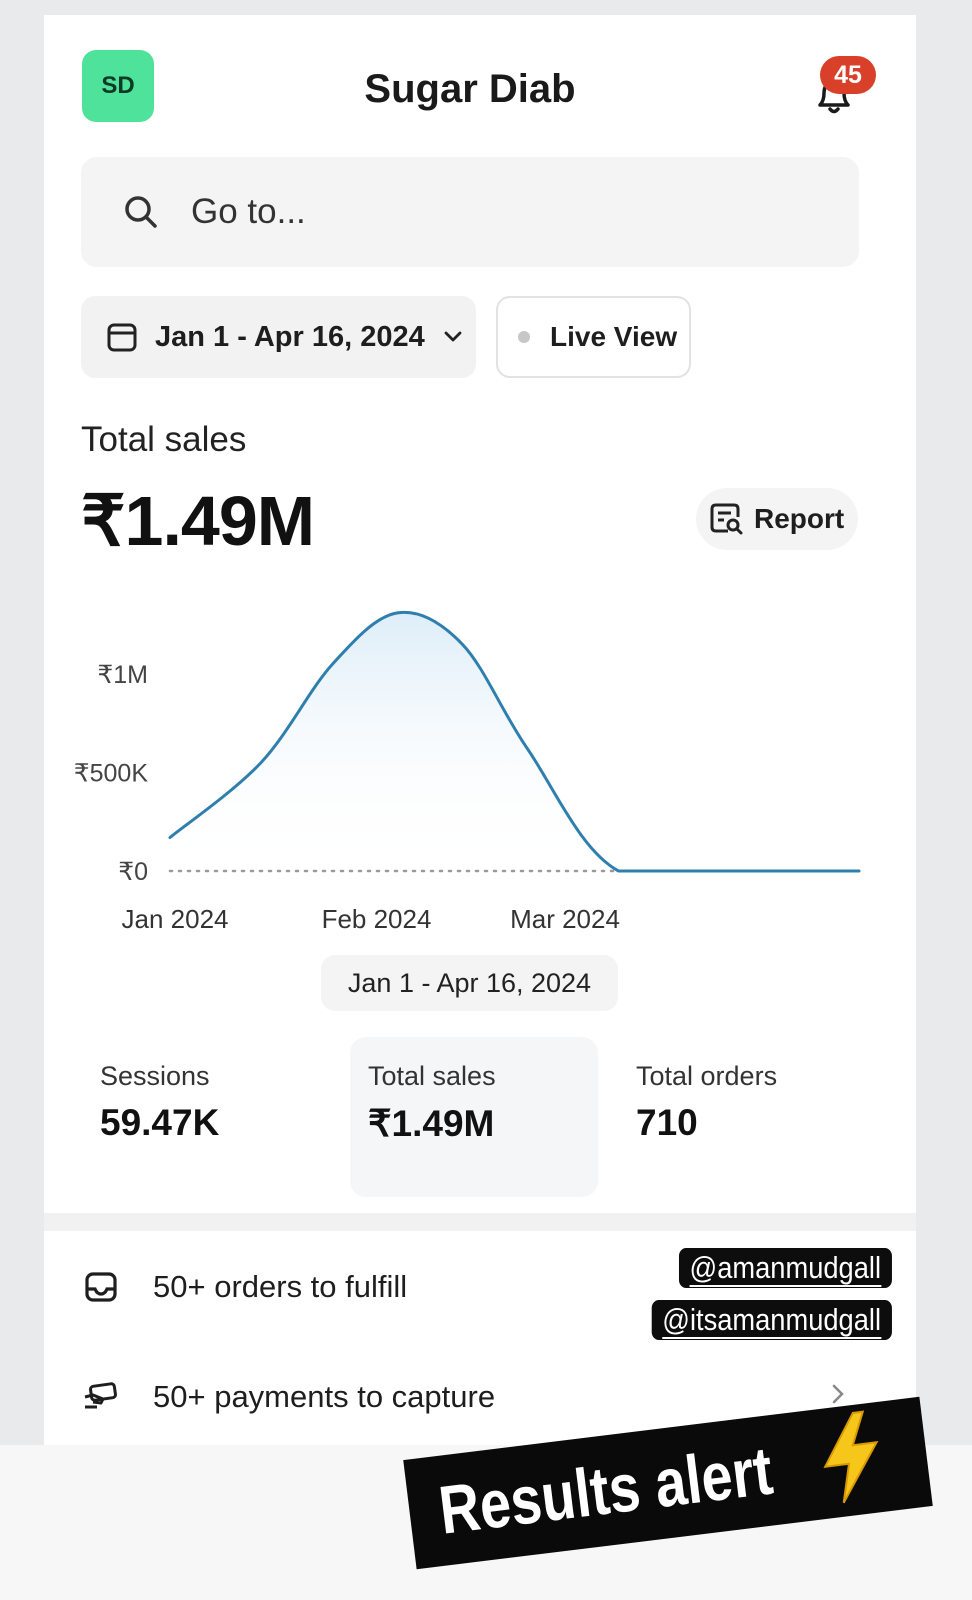 The width and height of the screenshot is (972, 1600). Describe the element at coordinates (141, 212) in the screenshot. I see `search-icon` at that location.